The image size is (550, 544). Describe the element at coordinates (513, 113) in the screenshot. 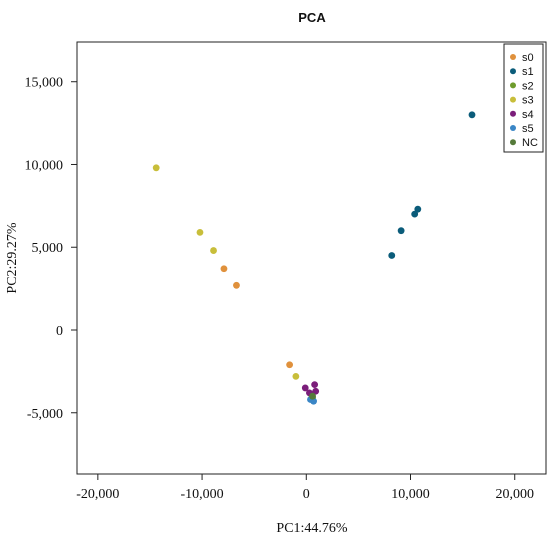

I see `legend-marker-s4` at that location.